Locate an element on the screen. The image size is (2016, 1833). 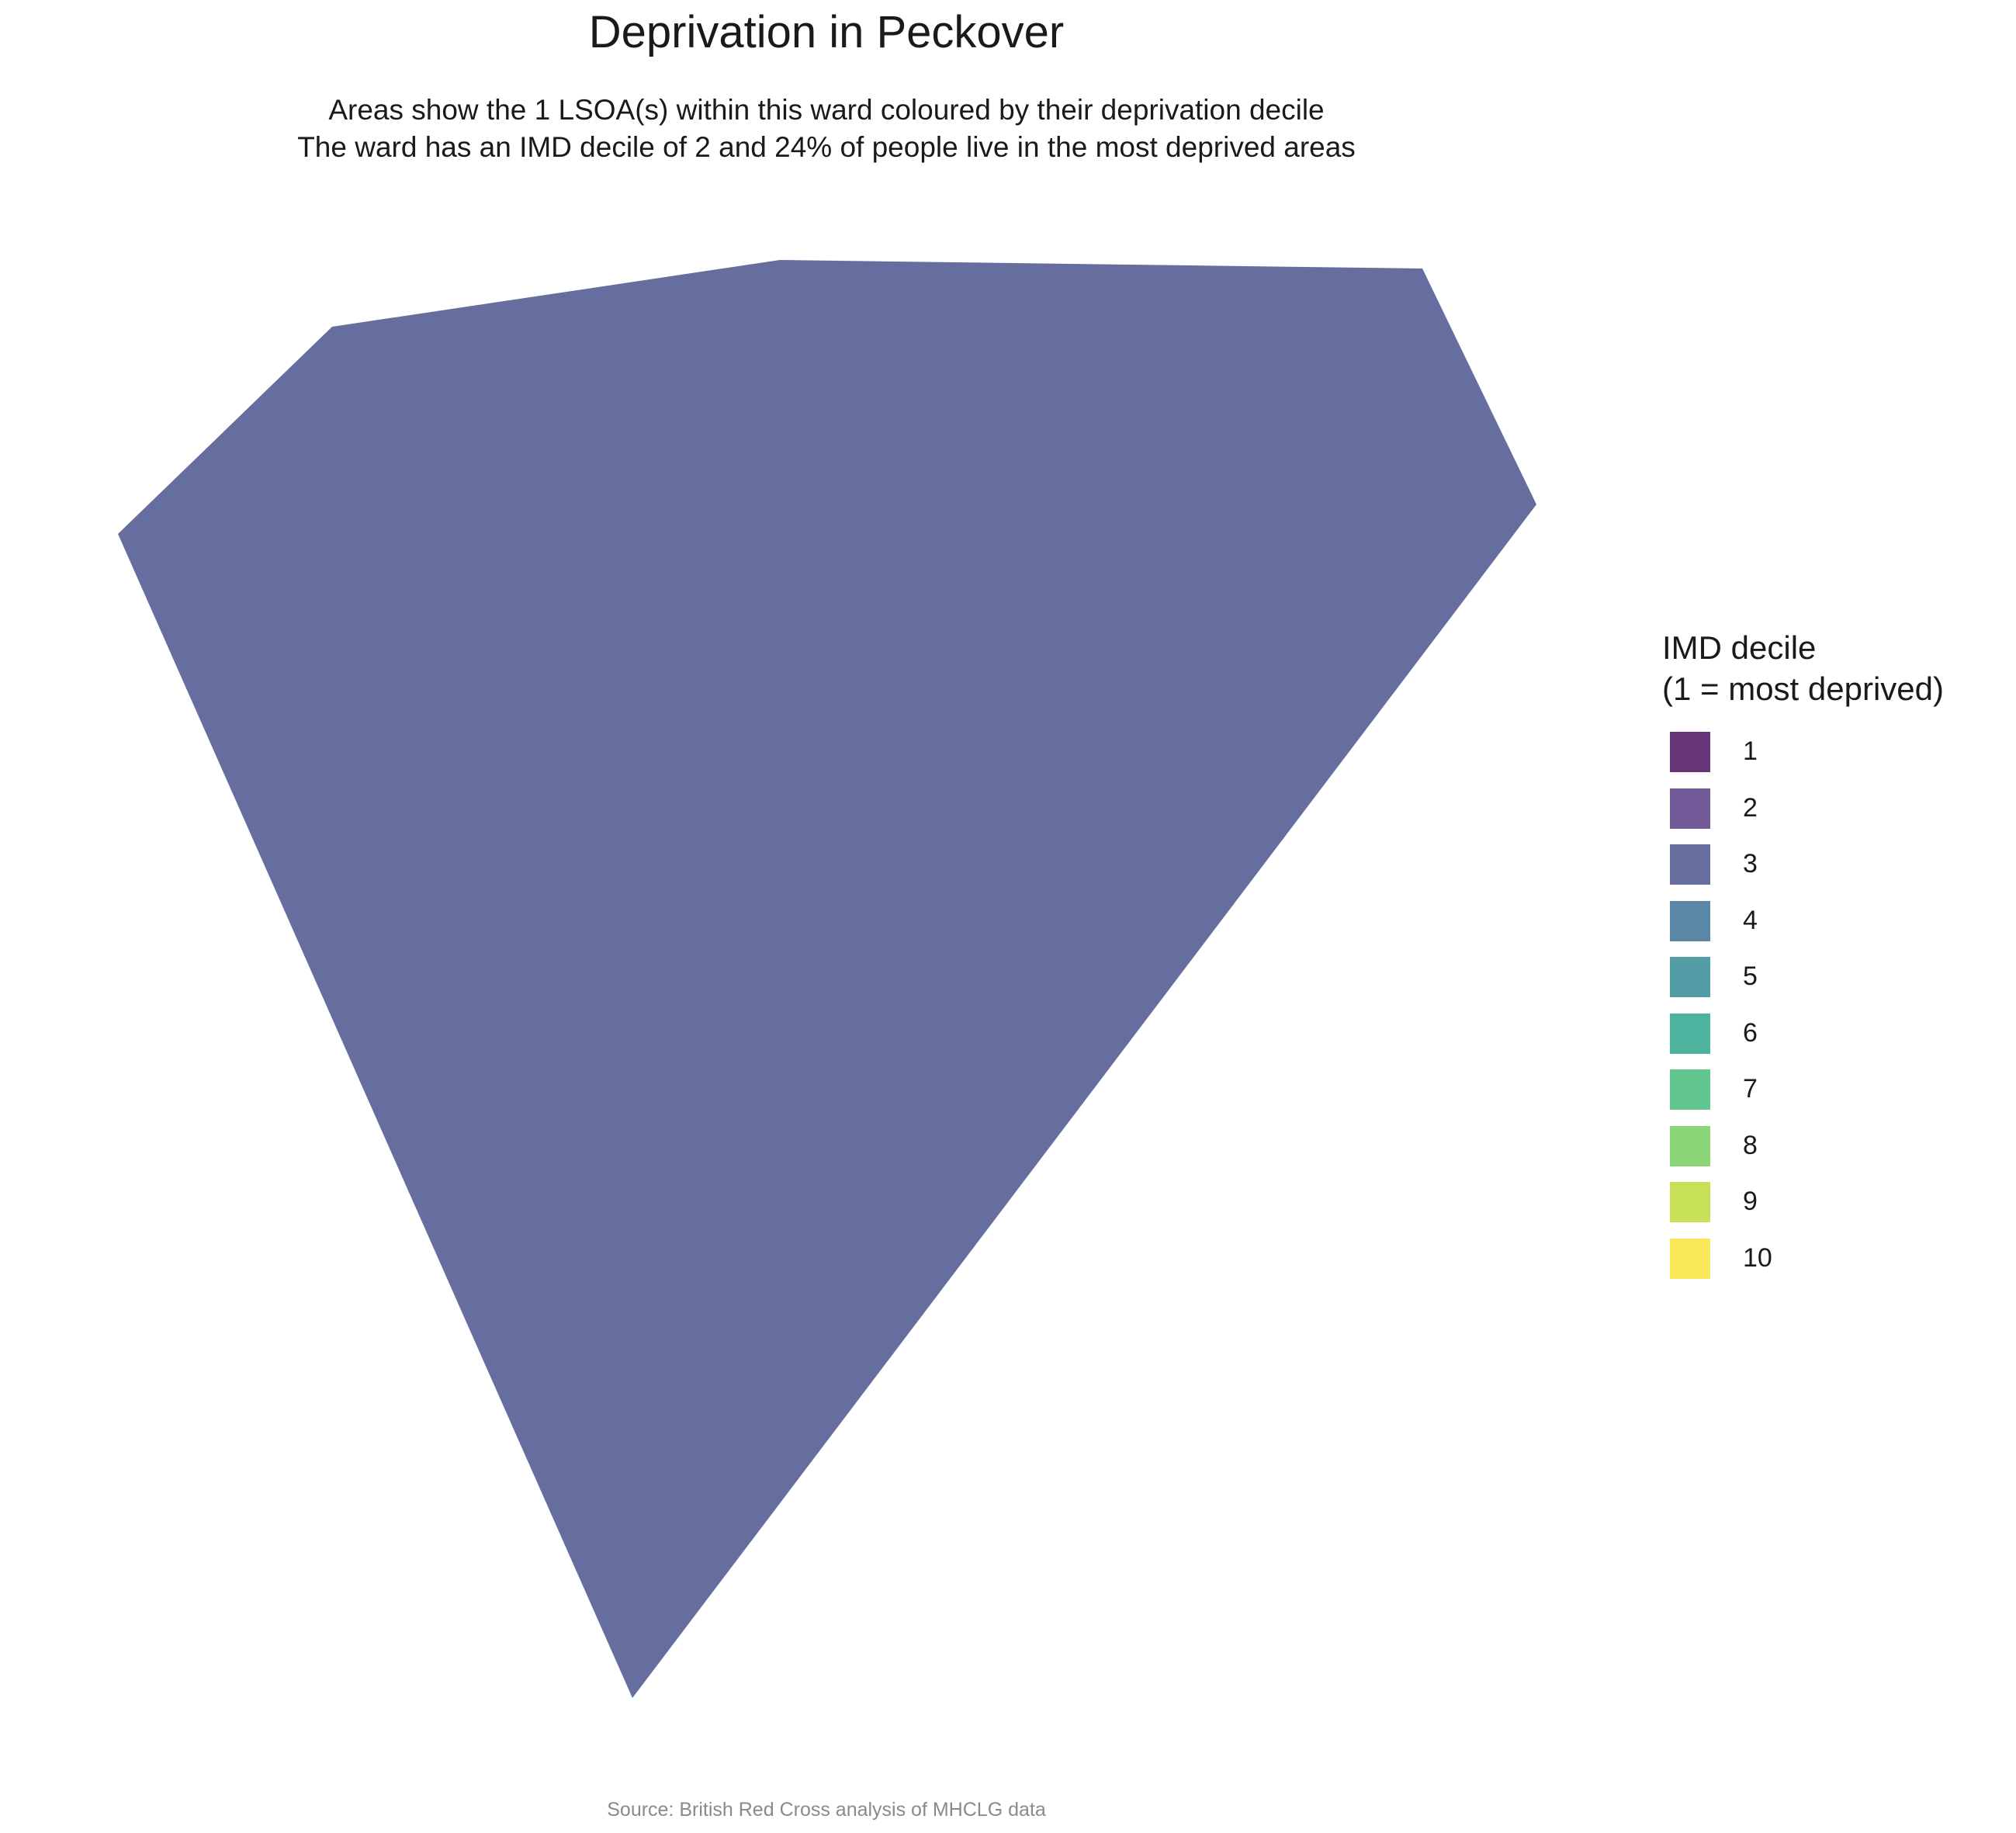
legend-label: 4 is located at coordinates (1751, 920).